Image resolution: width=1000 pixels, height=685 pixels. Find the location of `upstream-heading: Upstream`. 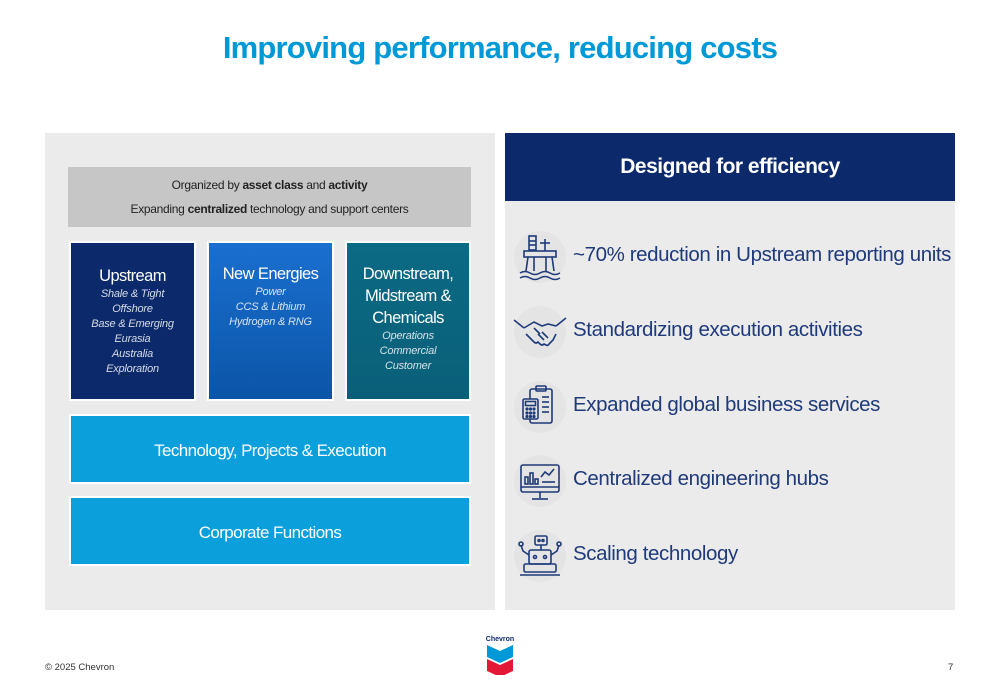

upstream-heading: Upstream is located at coordinates (132, 276).